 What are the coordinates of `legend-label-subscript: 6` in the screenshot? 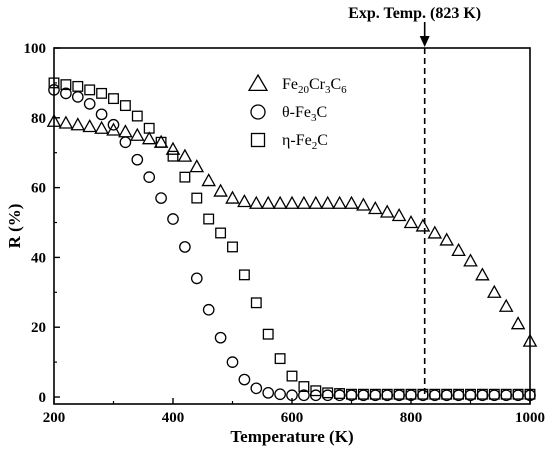 It's located at (344, 90).